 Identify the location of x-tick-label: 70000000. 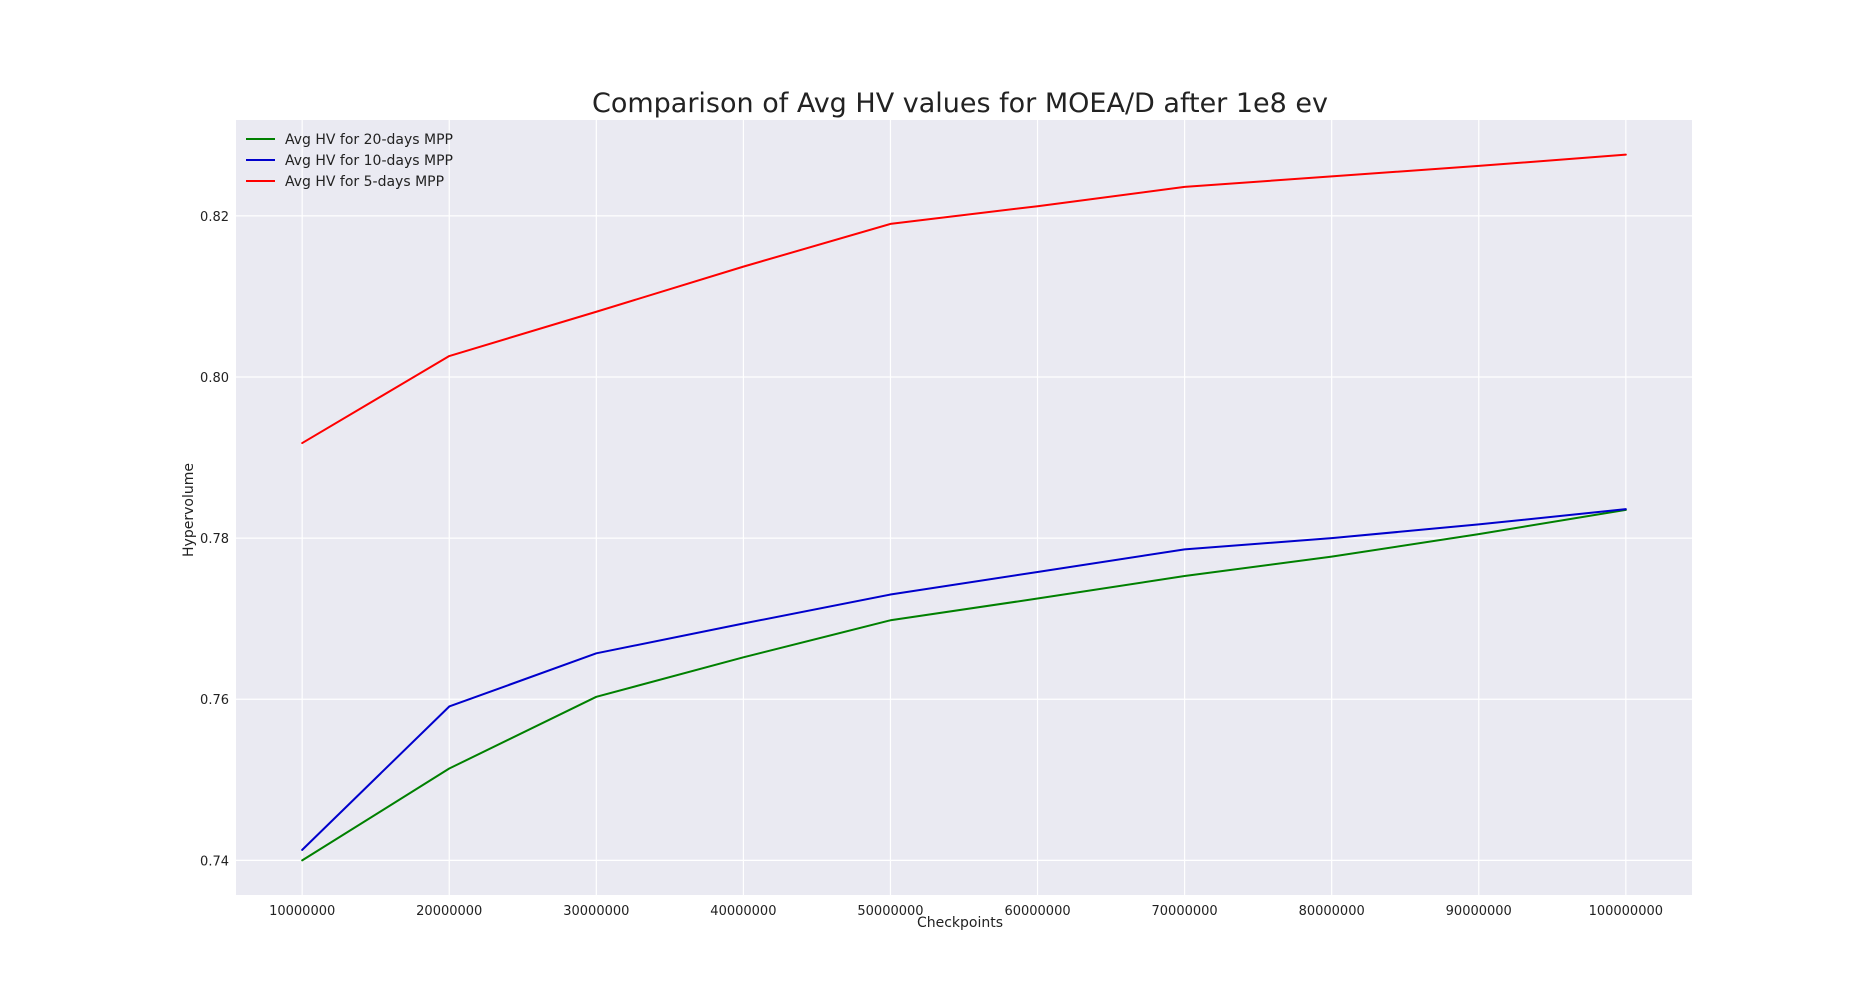
(1185, 911).